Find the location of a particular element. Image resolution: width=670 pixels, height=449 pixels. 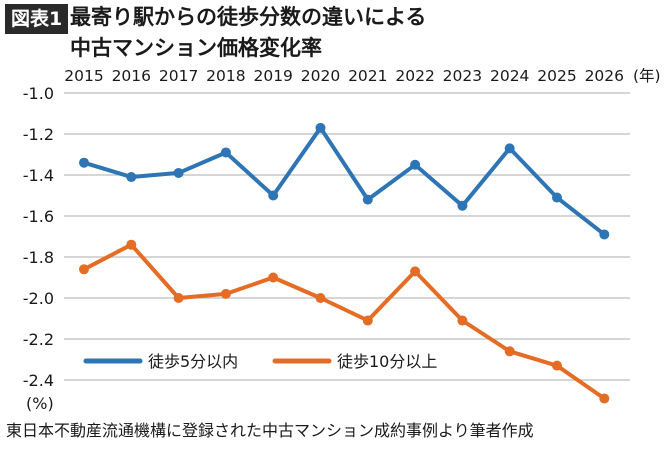

x-tick-label: 2019 is located at coordinates (272, 76).